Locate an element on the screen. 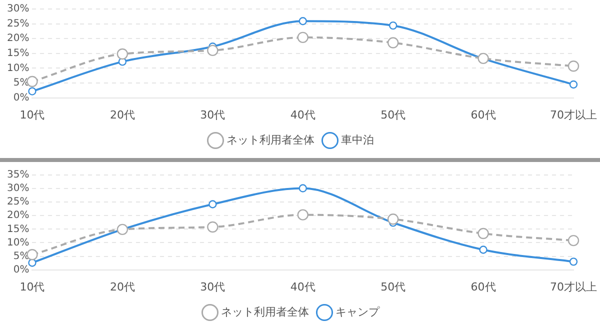 The height and width of the screenshot is (328, 600). y-tick-label: 35% is located at coordinates (18, 175).